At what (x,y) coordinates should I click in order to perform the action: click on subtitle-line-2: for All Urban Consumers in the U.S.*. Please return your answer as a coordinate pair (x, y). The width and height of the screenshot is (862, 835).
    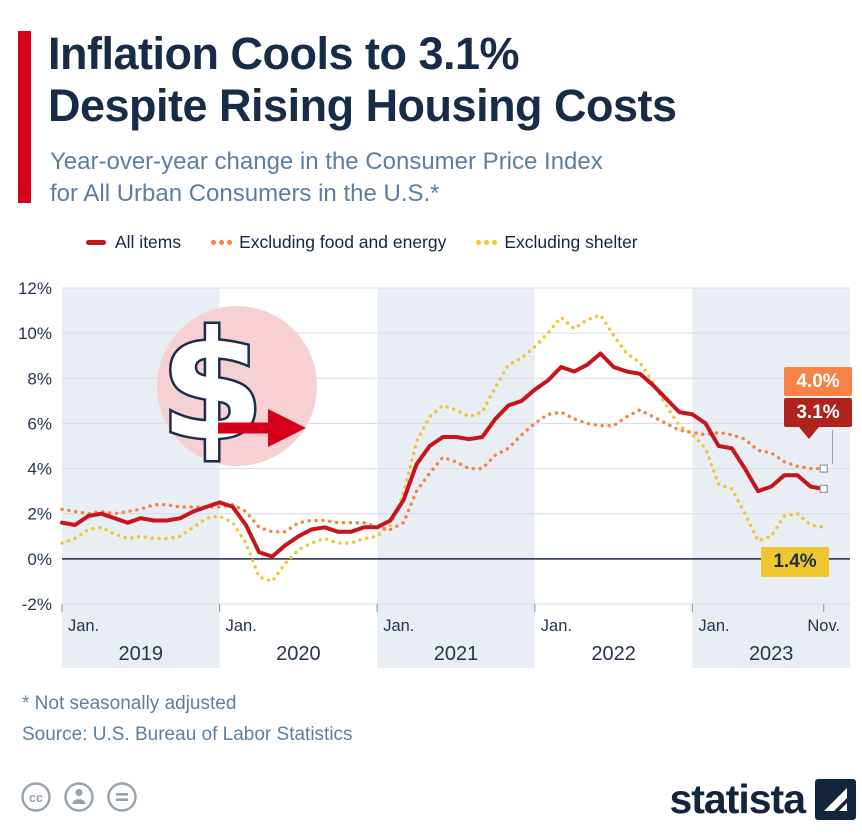
    Looking at the image, I should click on (245, 193).